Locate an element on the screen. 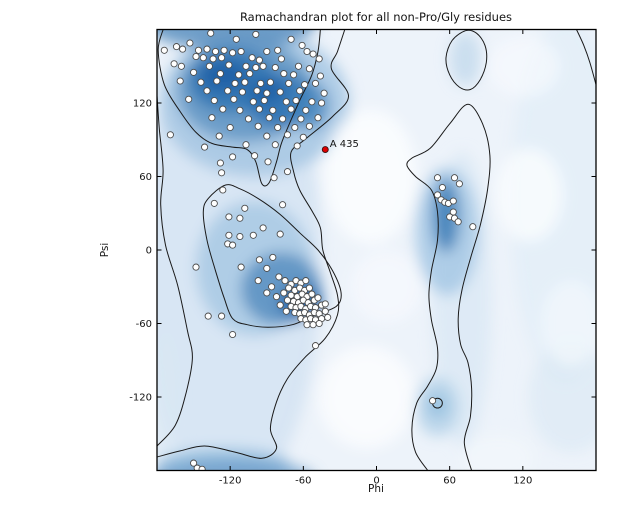  contour-corner-arc-top-right is located at coordinates (586, 57).